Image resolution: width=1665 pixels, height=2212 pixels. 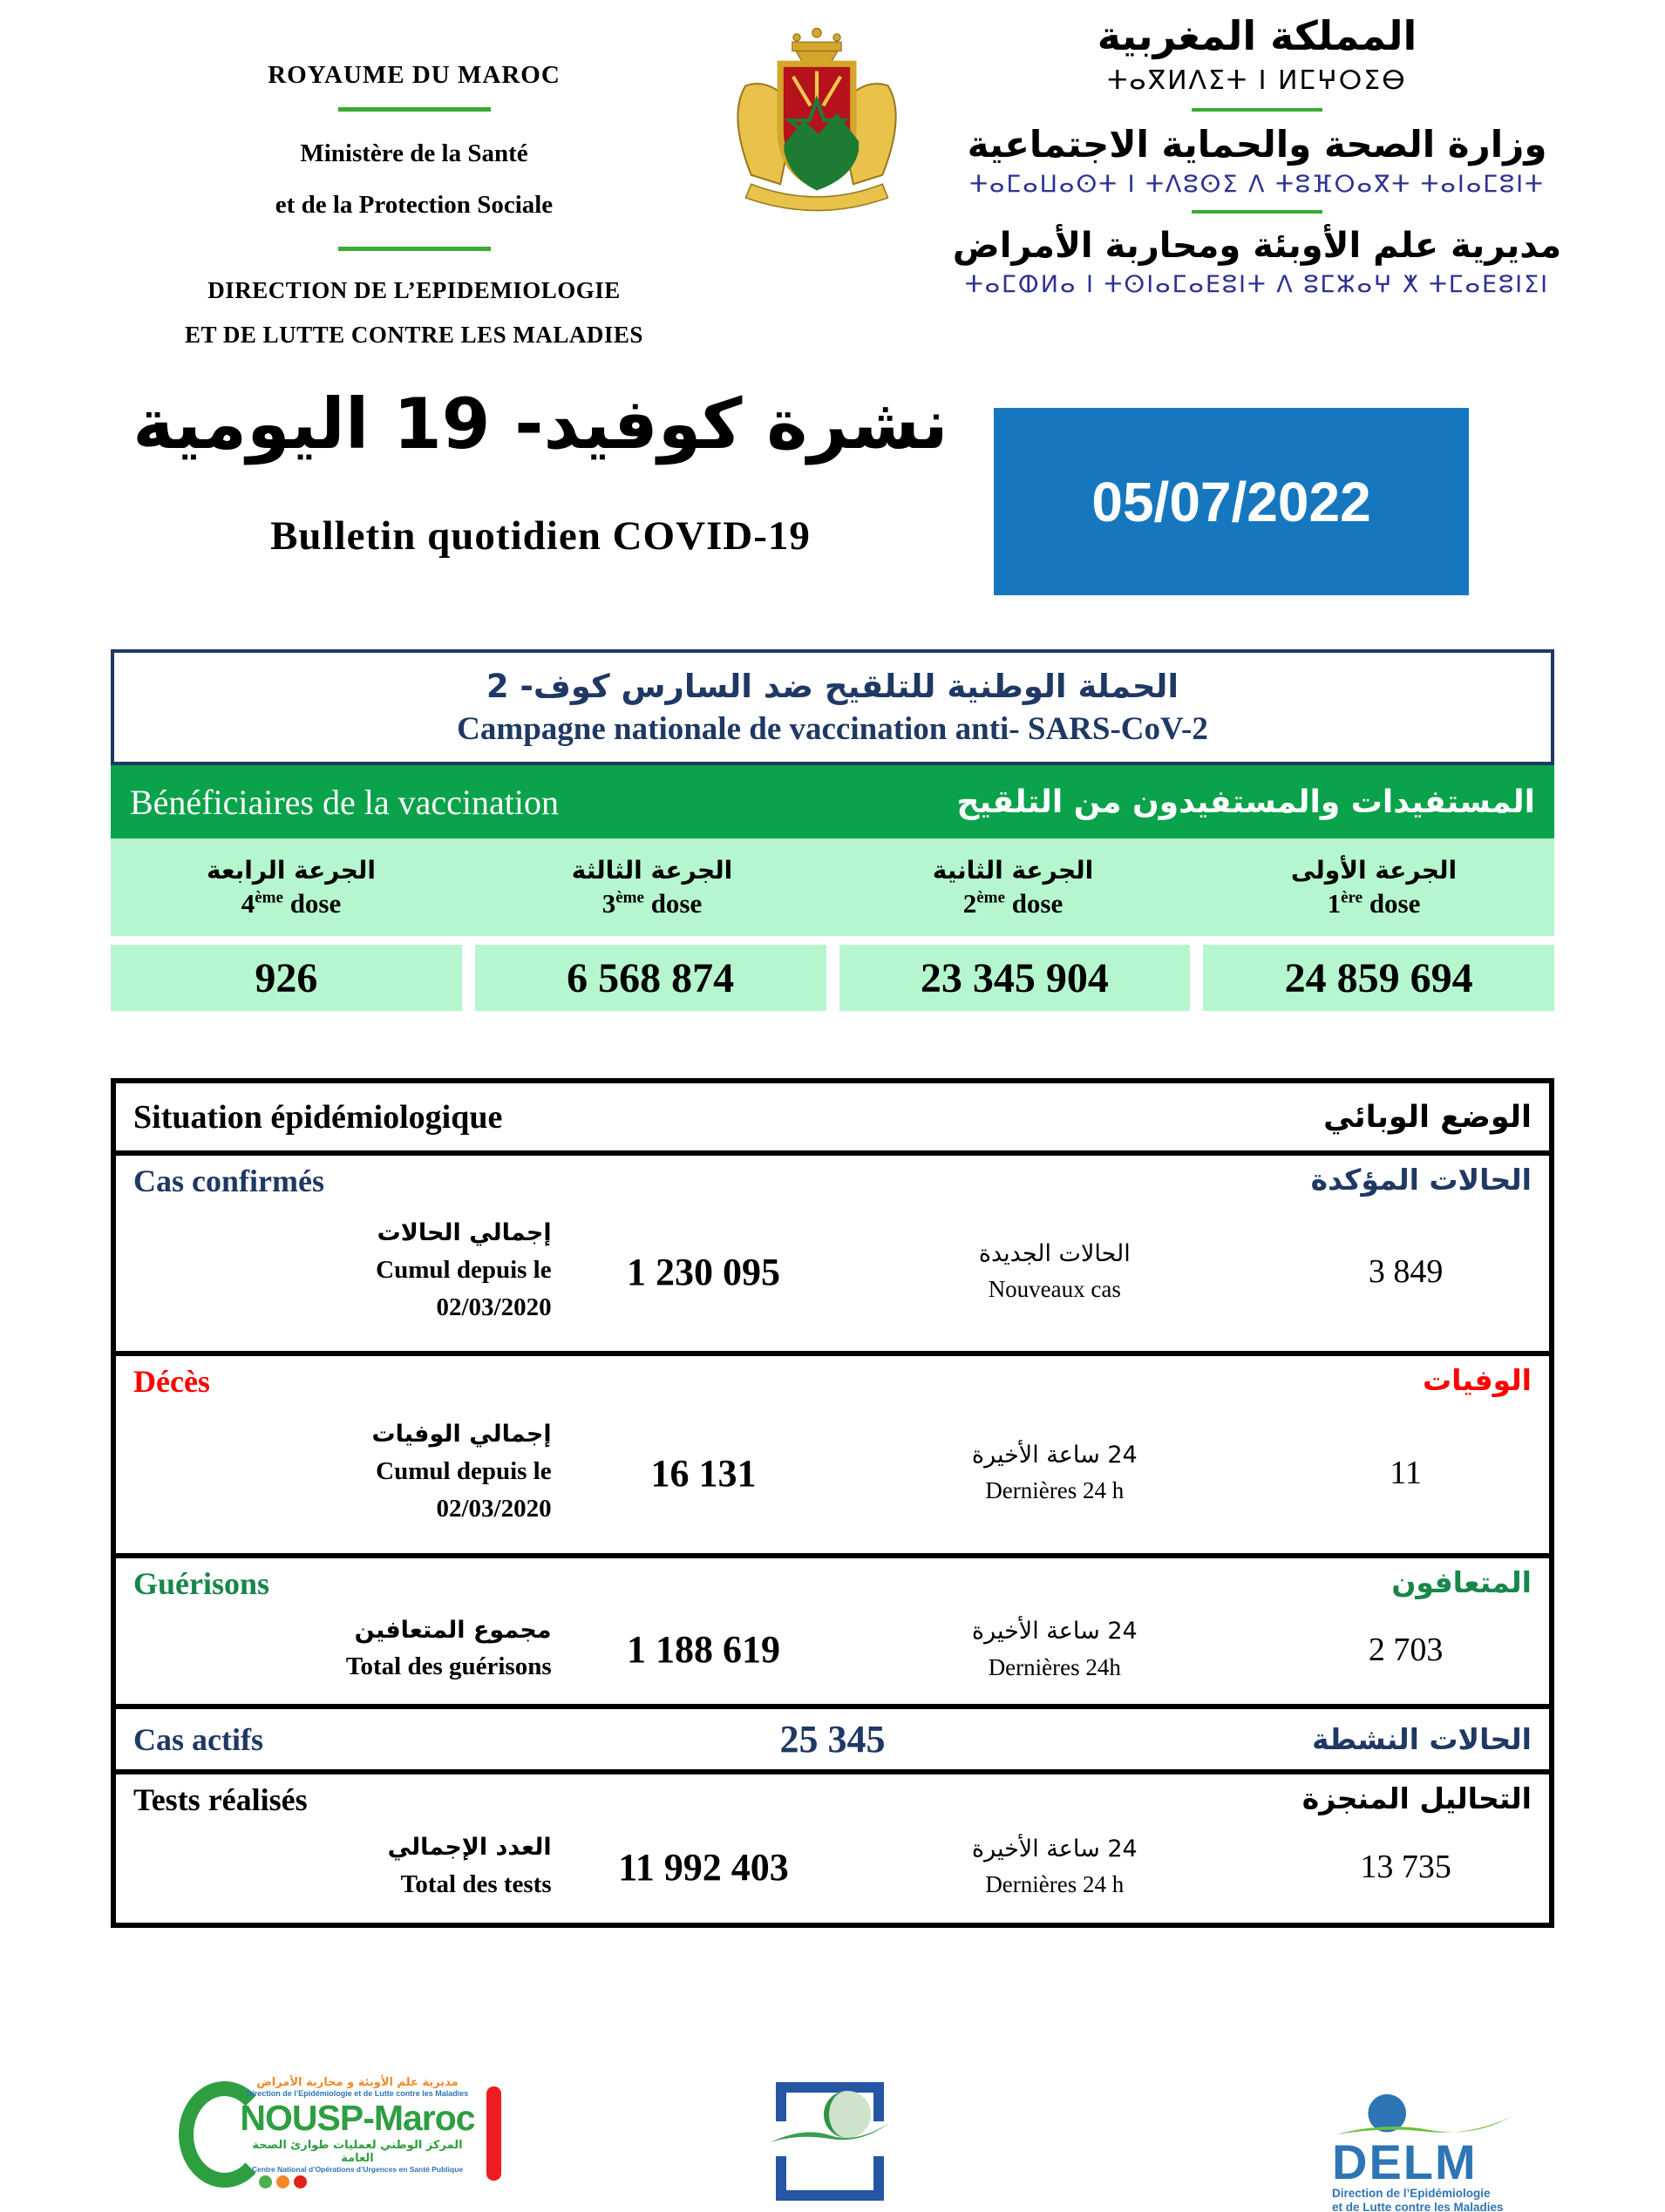 What do you see at coordinates (357, 2118) in the screenshot?
I see `nousp-name: NOUSP-Maroc` at bounding box center [357, 2118].